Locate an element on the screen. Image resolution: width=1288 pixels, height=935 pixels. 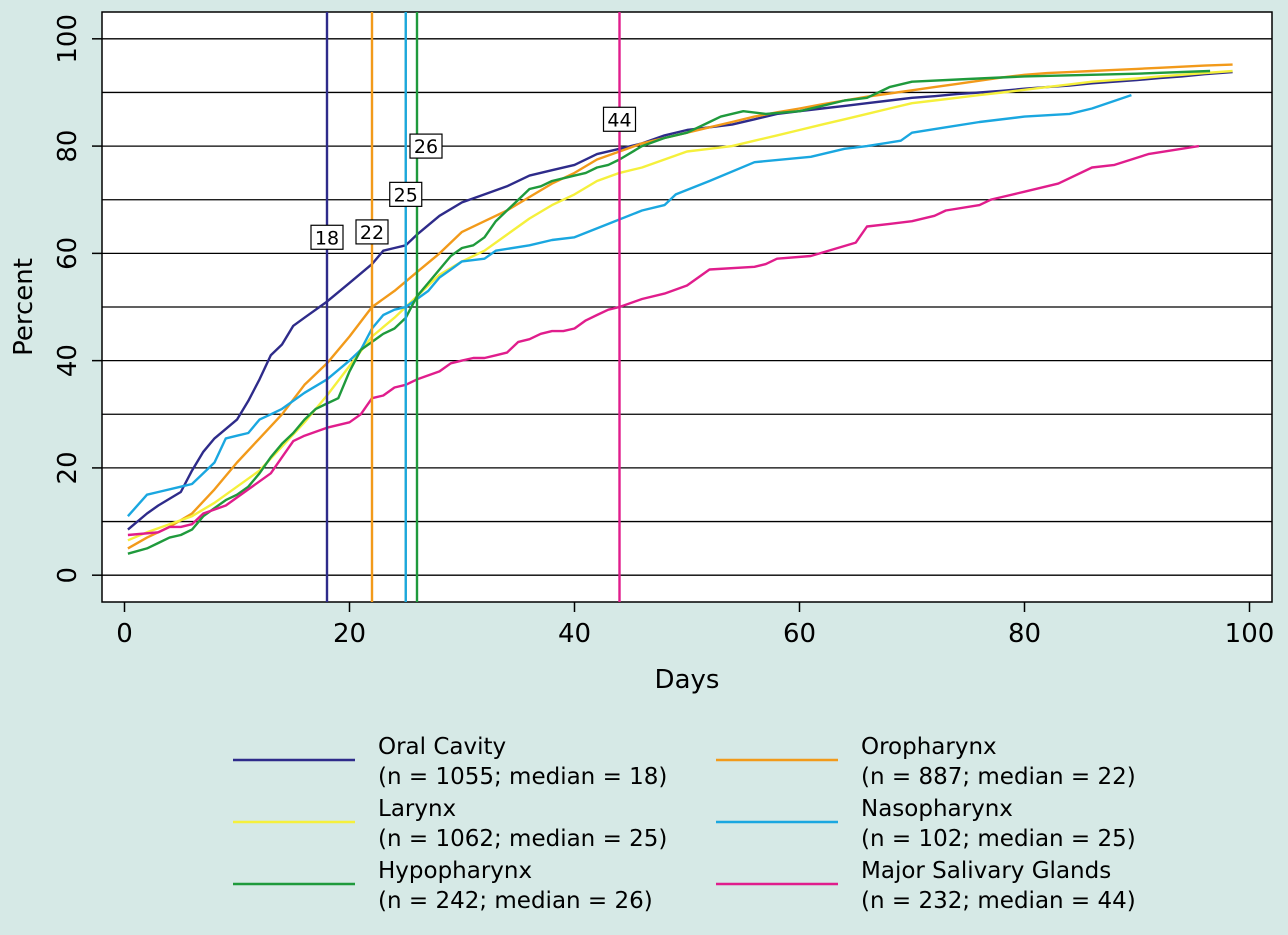
median-label-44: 44 is located at coordinates (619, 119).